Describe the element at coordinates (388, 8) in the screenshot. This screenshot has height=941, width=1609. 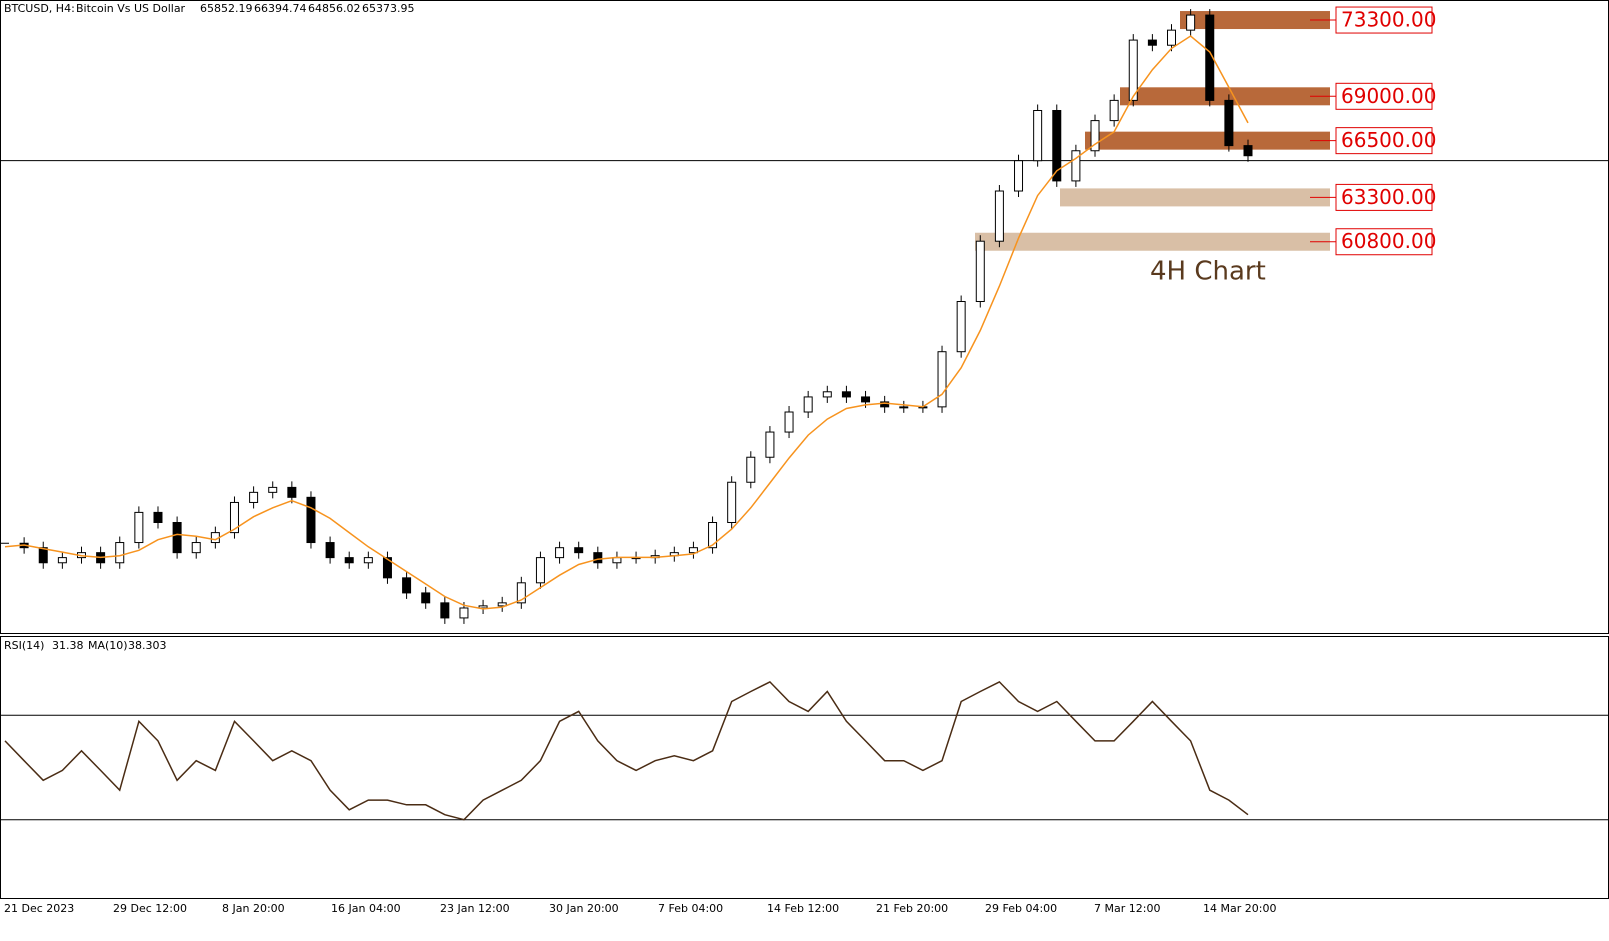
I see `ohlc-value: 65373.95` at that location.